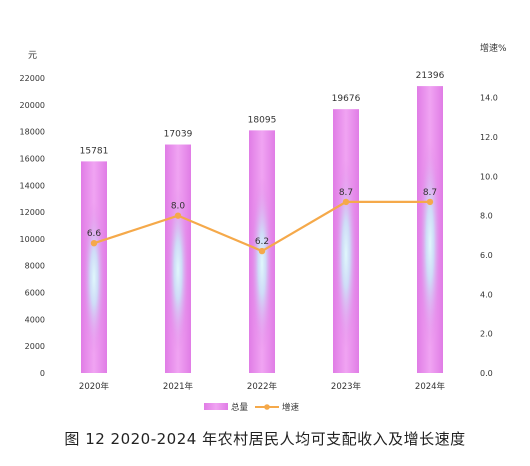 The image size is (530, 466). I want to click on growth-value-label: 8.0, so click(178, 207).